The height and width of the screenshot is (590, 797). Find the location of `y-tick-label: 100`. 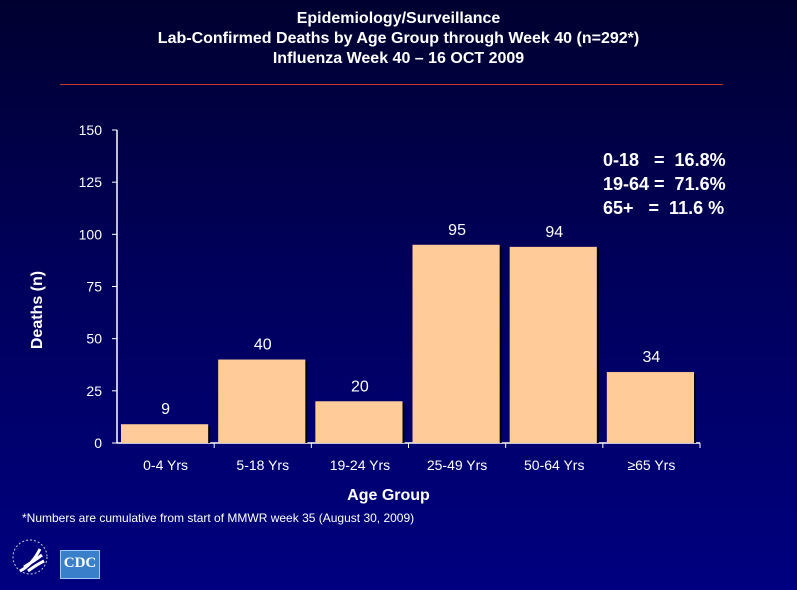

y-tick-label: 100 is located at coordinates (91, 234).